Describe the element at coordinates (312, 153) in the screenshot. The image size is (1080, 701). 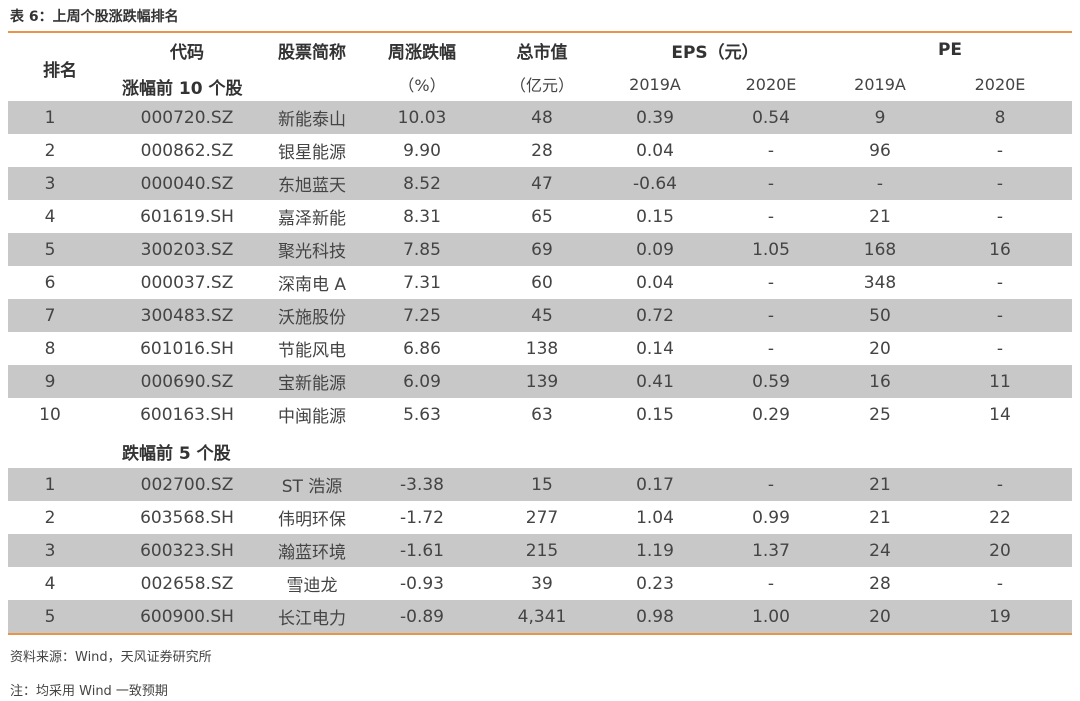
I see `cell-name: 银星能源` at that location.